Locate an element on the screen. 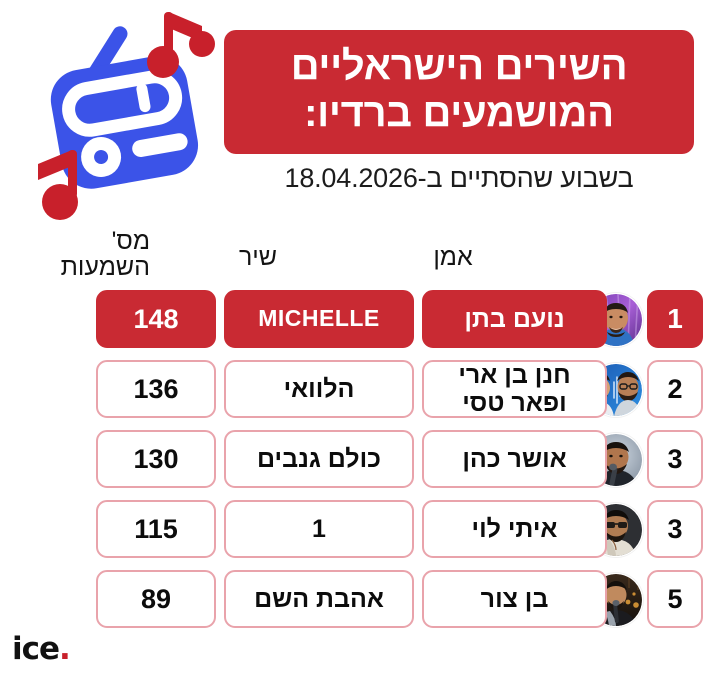  plays-cell: 89 is located at coordinates (156, 599).